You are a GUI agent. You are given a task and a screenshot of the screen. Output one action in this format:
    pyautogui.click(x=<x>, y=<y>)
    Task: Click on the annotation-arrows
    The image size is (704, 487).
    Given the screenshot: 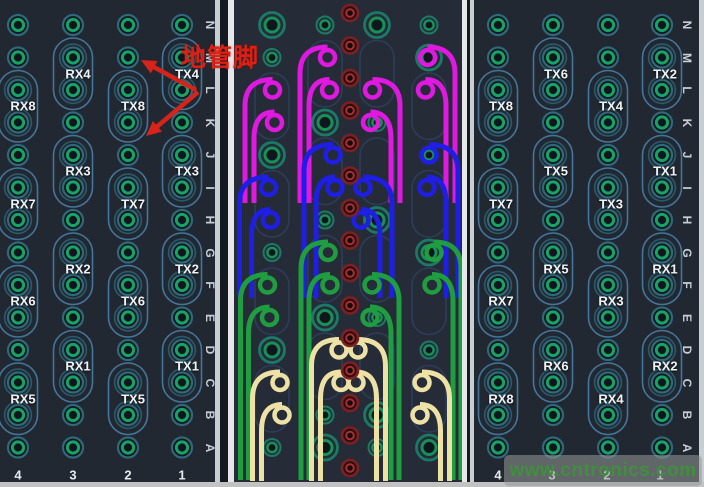 What is the action you would take?
    pyautogui.click(x=170, y=98)
    